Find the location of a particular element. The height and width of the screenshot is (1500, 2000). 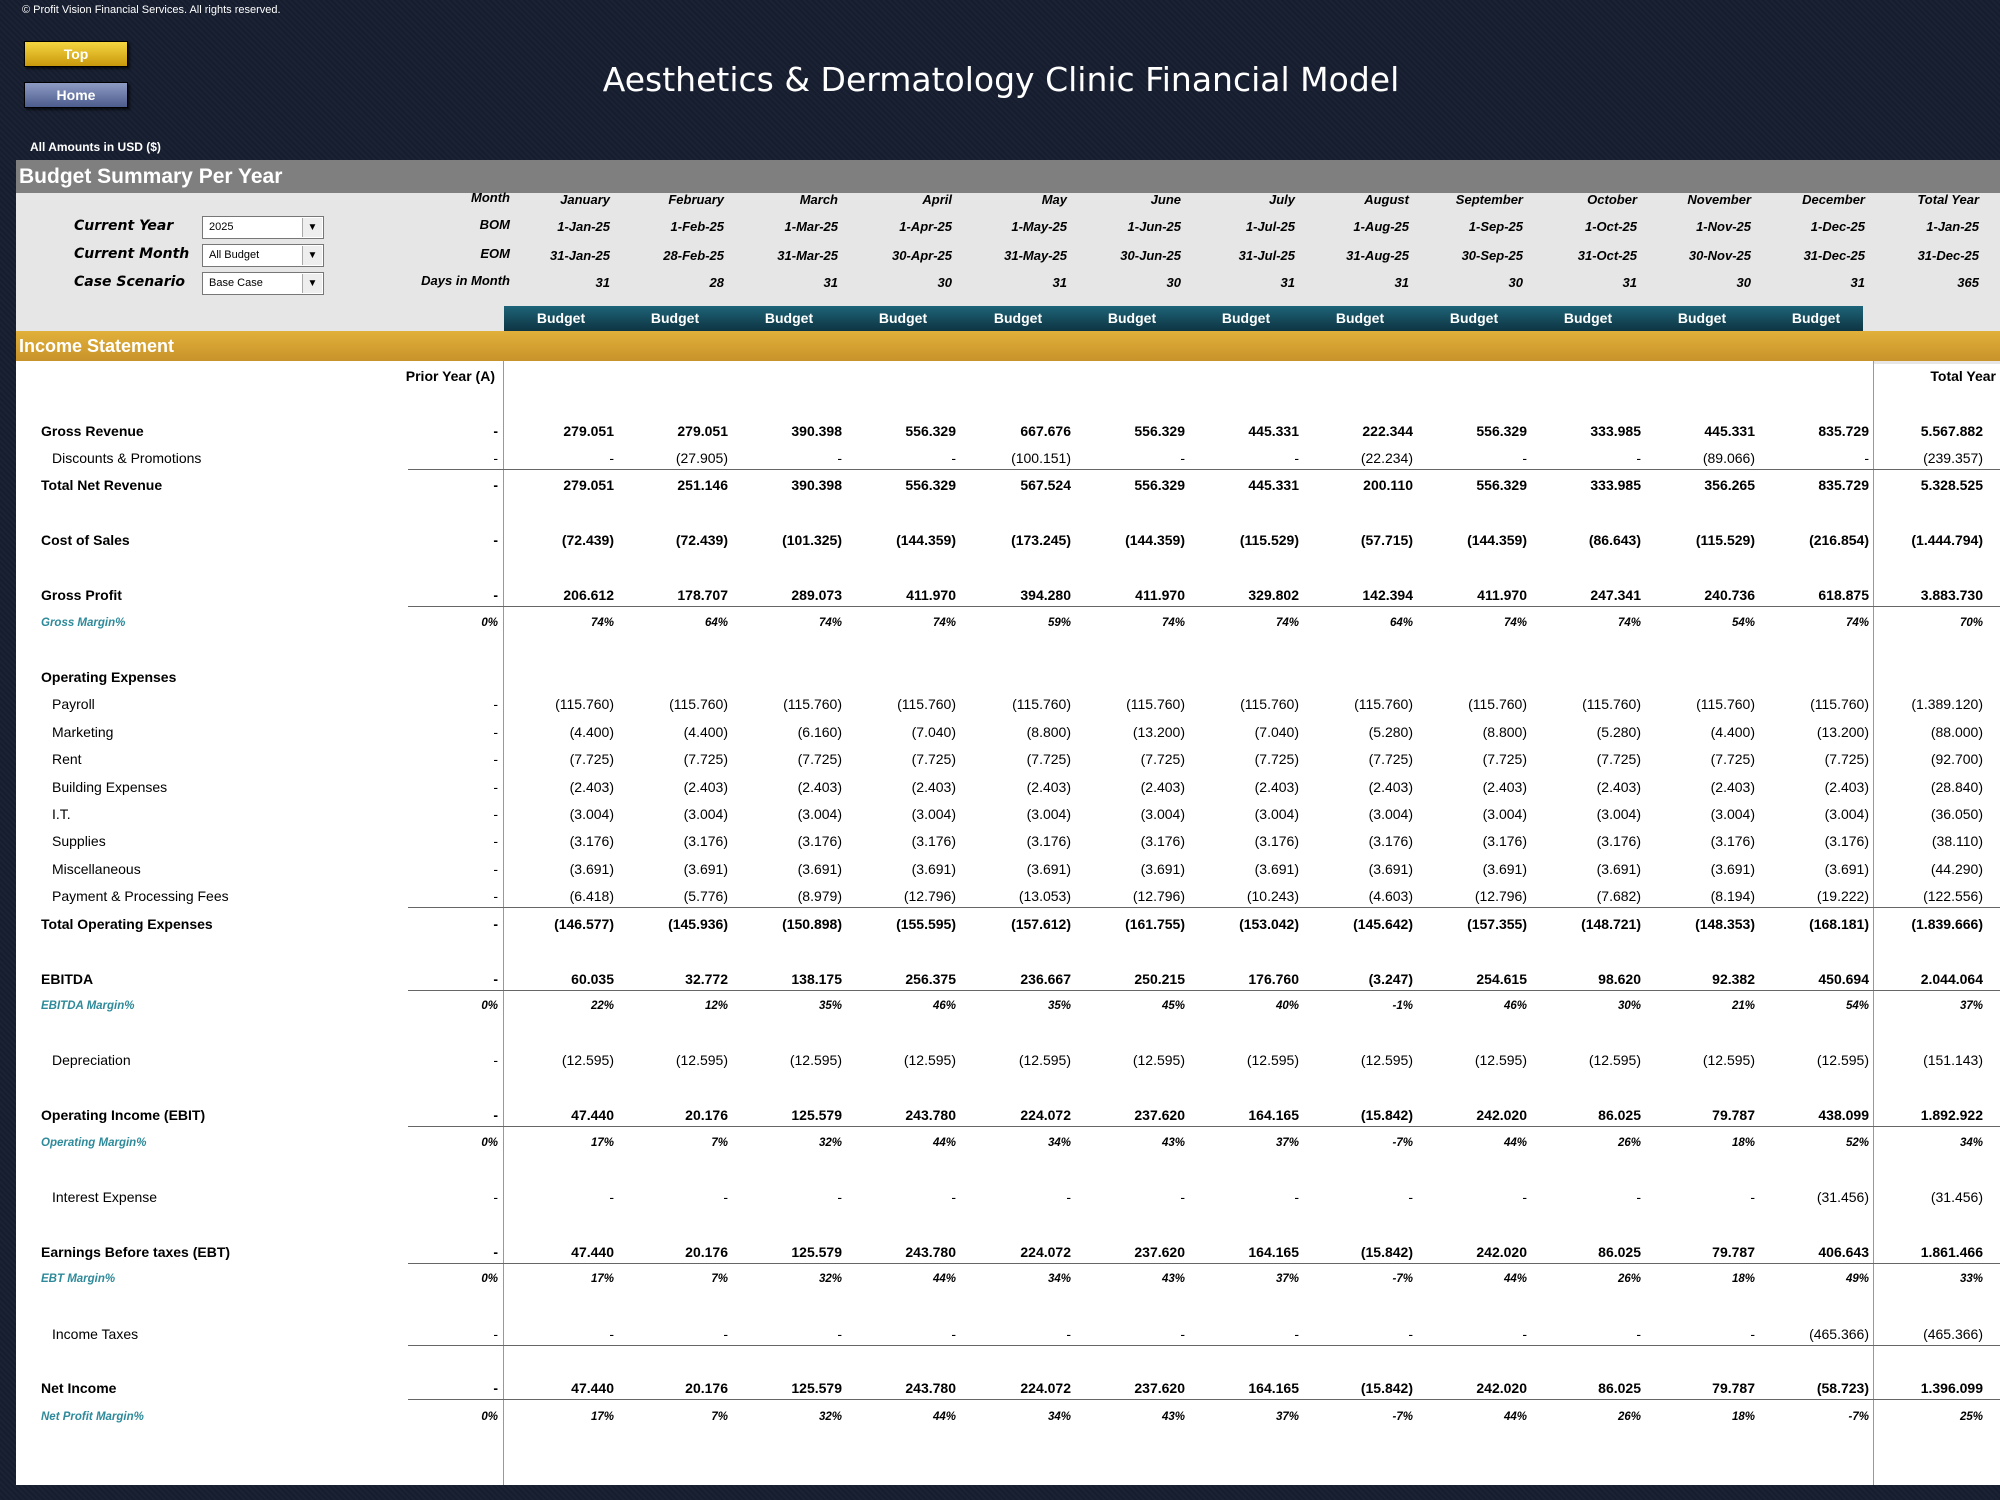

month-value-cell: 86.025 is located at coordinates (1619, 1115).